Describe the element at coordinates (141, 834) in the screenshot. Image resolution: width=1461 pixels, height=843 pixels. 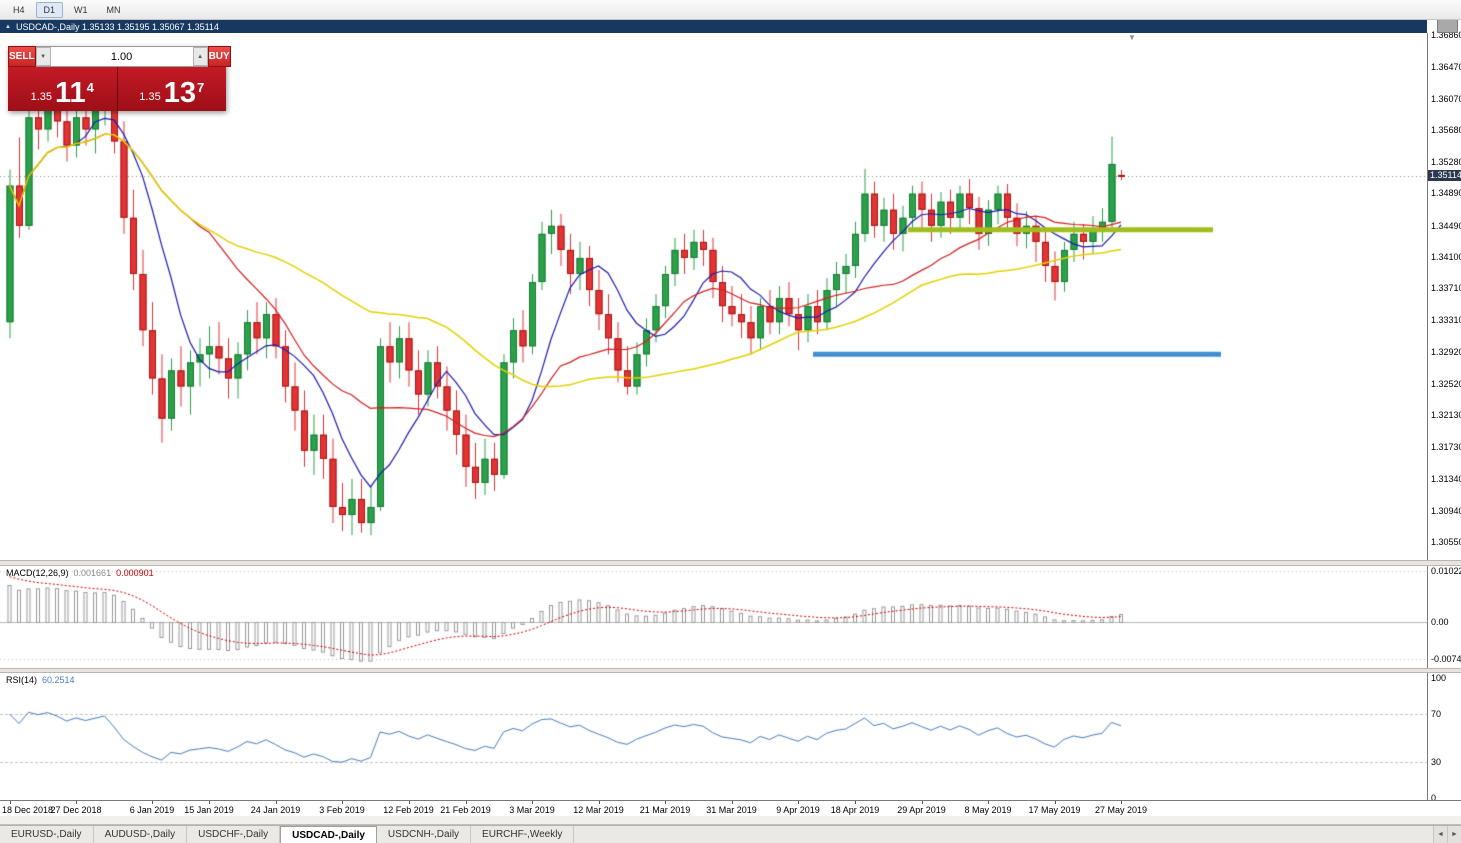
I see `tab-audusd-daily: AUDUSD-,Daily` at that location.